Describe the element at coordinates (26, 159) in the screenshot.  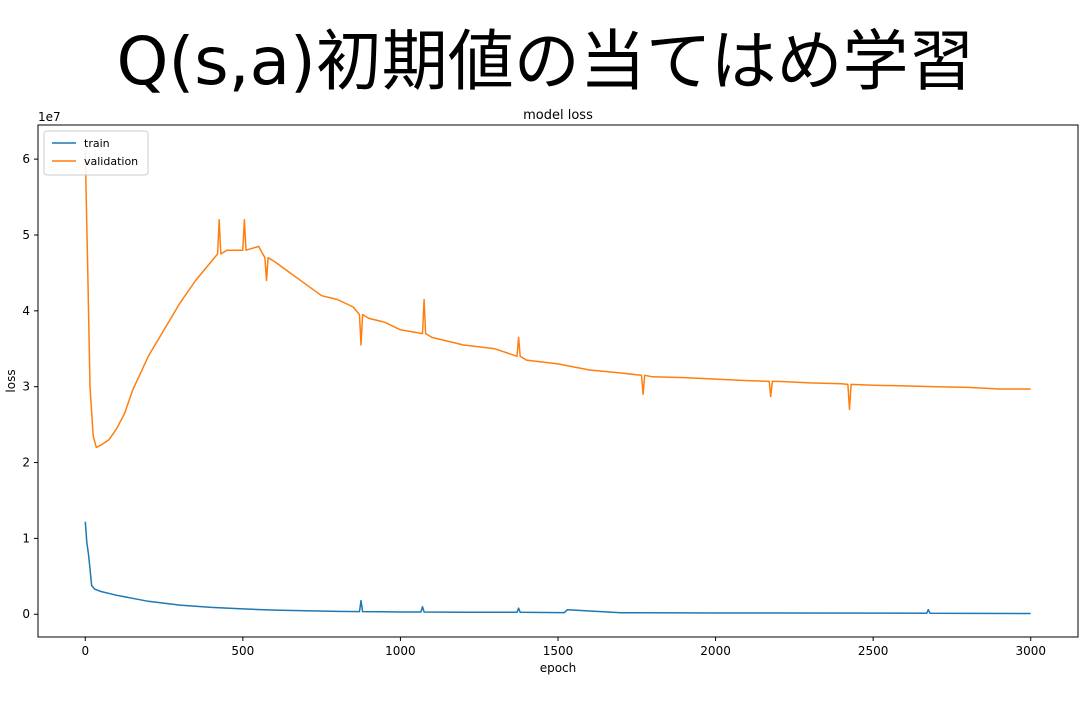
I see `y-tick-label: 6` at that location.